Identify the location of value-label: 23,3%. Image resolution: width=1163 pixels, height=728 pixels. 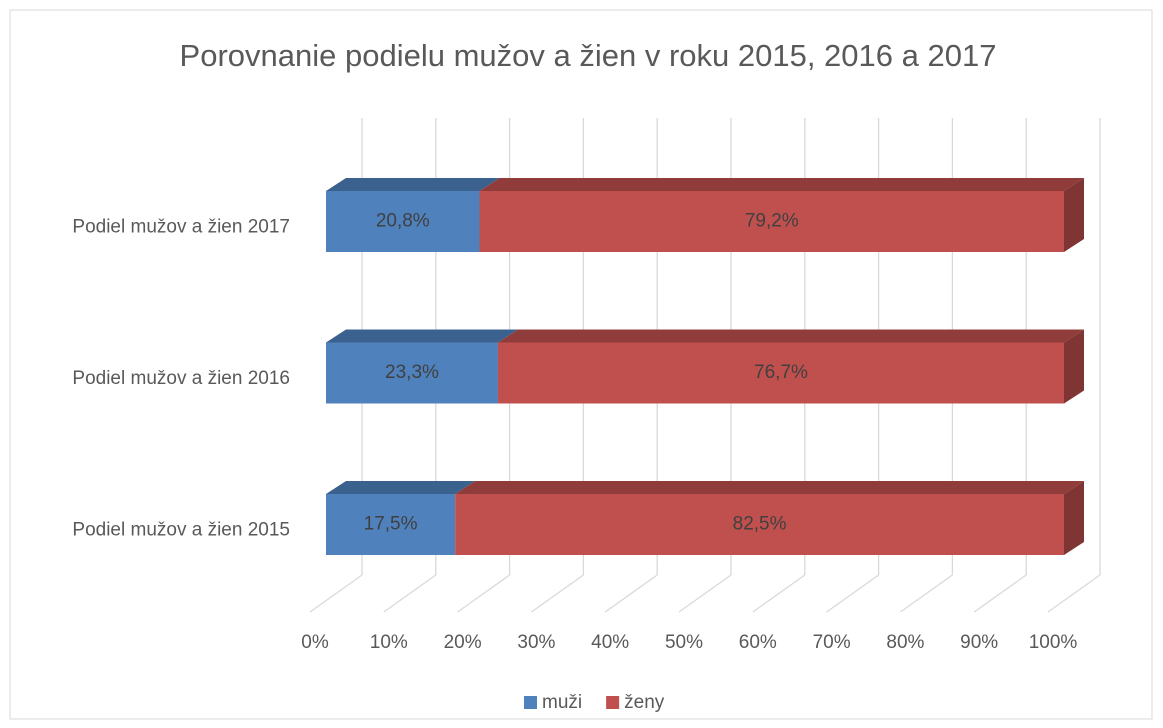
(412, 372).